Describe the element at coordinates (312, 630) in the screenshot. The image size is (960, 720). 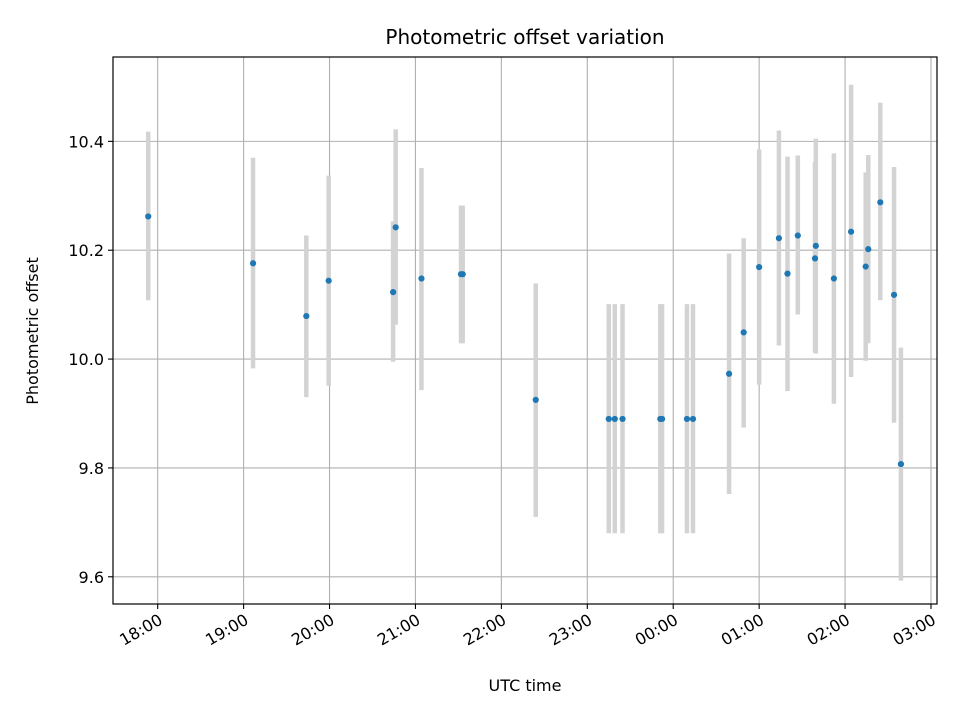
I see `x-tick-label: 20:00` at that location.